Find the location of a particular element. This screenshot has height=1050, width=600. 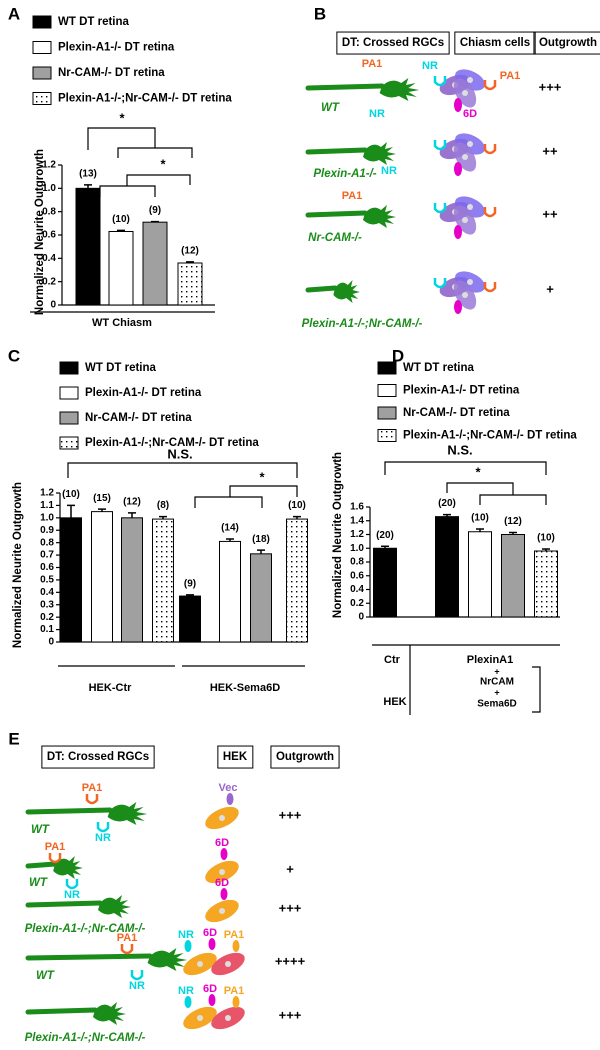

cotransfection: Sema6D is located at coordinates (496, 704).